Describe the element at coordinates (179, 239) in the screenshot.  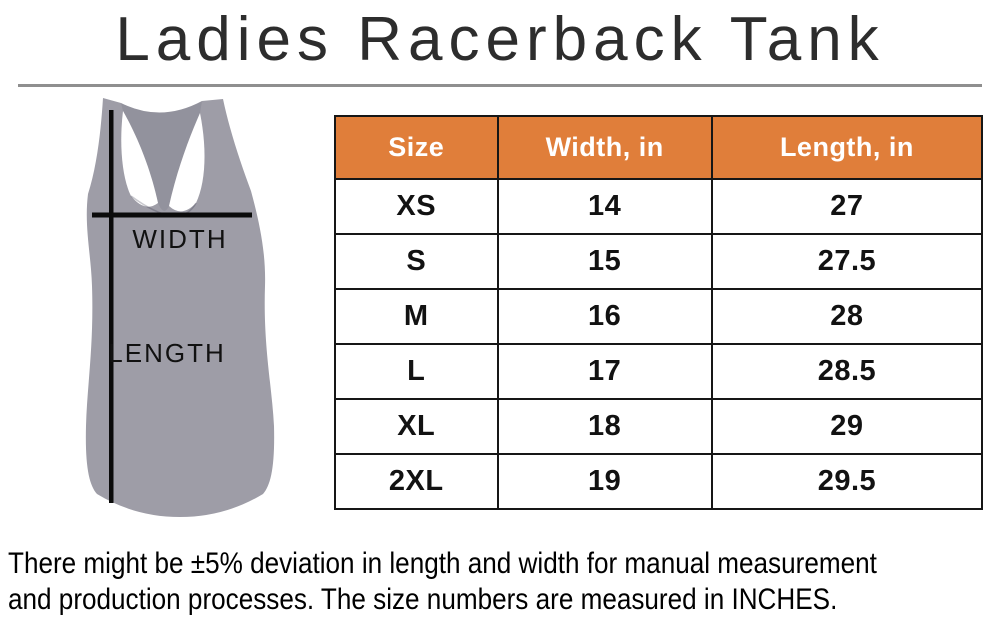
I see `width-label: WIDTH` at that location.